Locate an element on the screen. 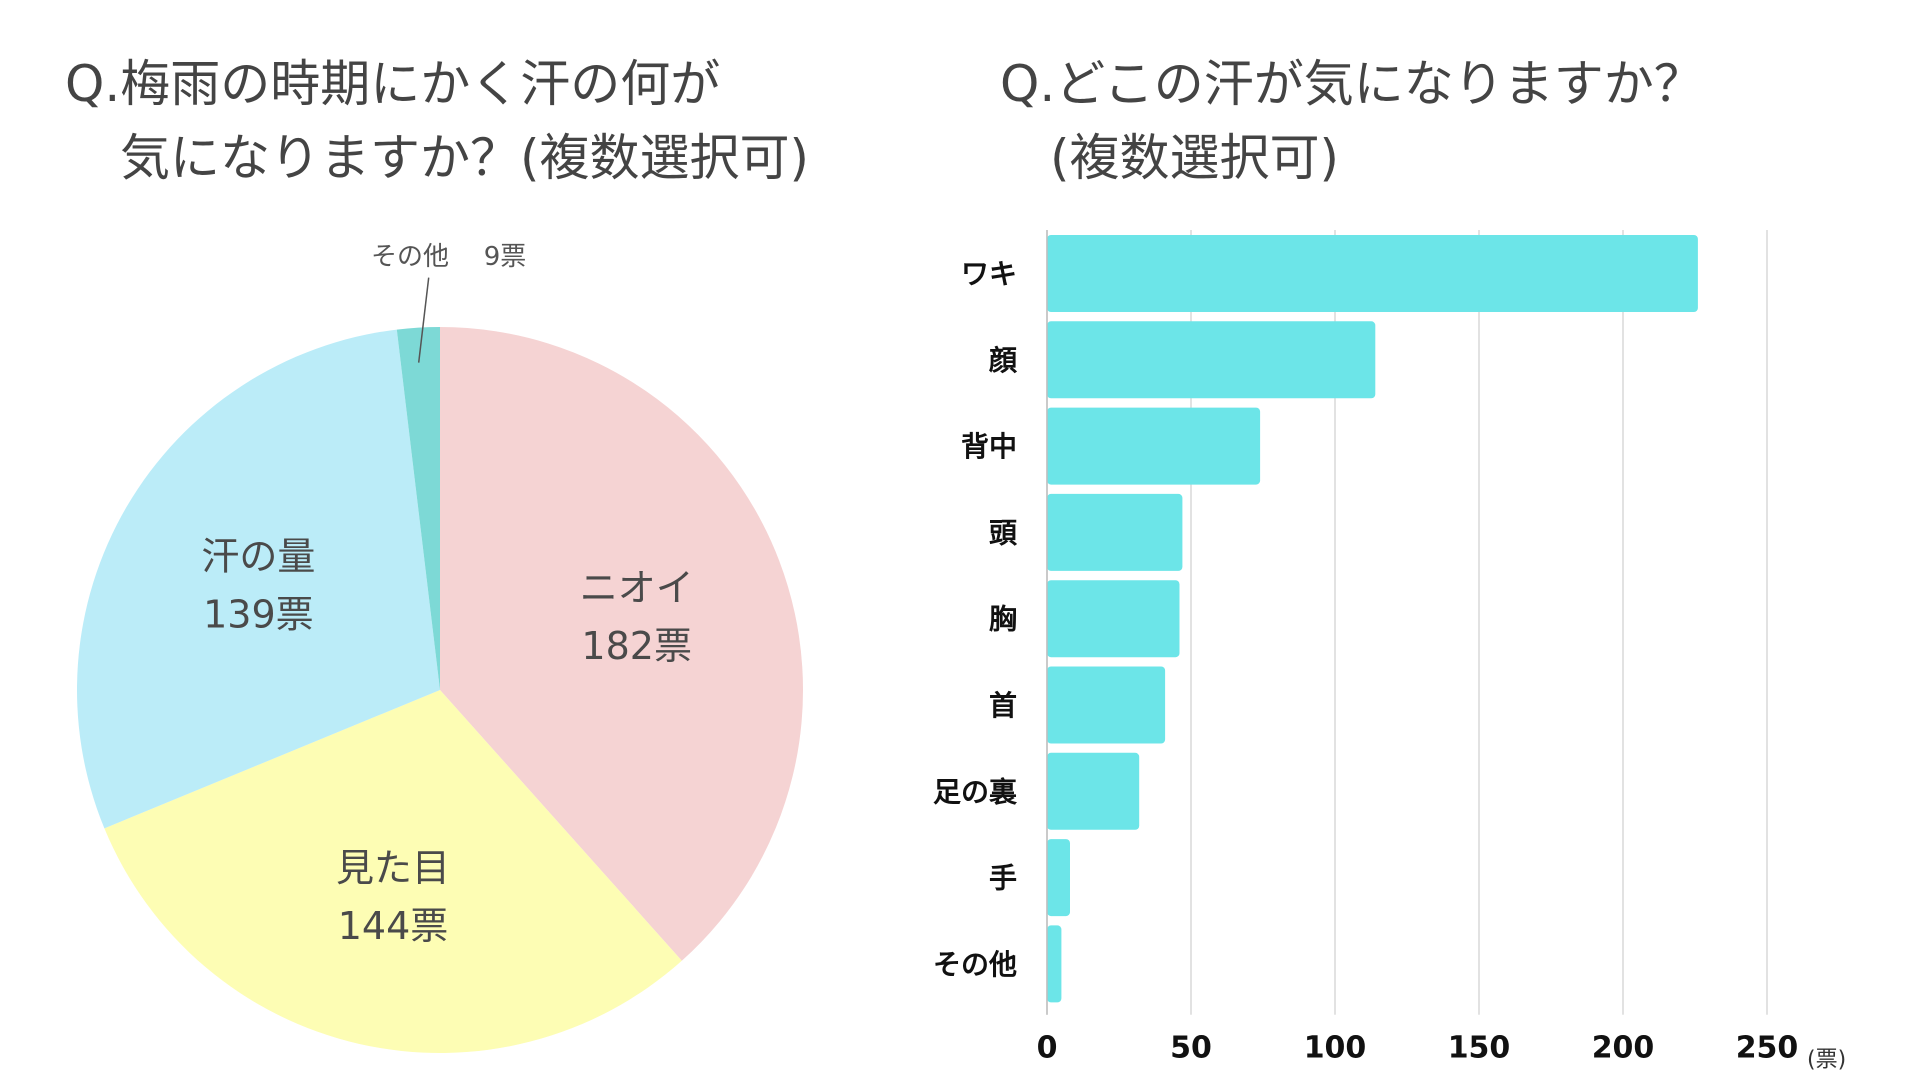 The width and height of the screenshot is (1910, 1080). category-label-5: 首 is located at coordinates (1003, 705).